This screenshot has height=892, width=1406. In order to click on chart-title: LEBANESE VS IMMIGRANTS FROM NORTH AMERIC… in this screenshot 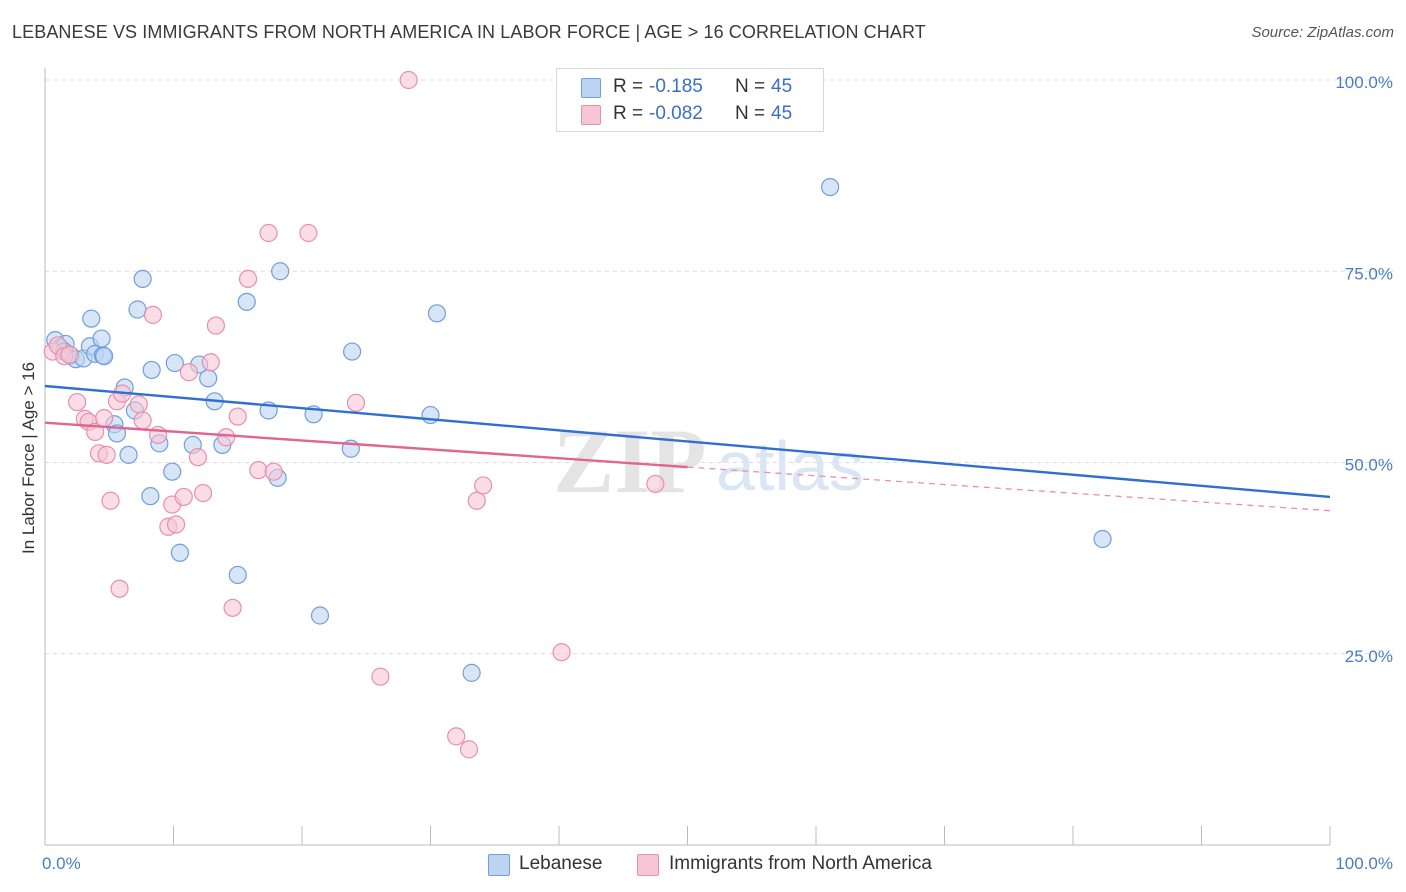, I will do `click(469, 32)`.